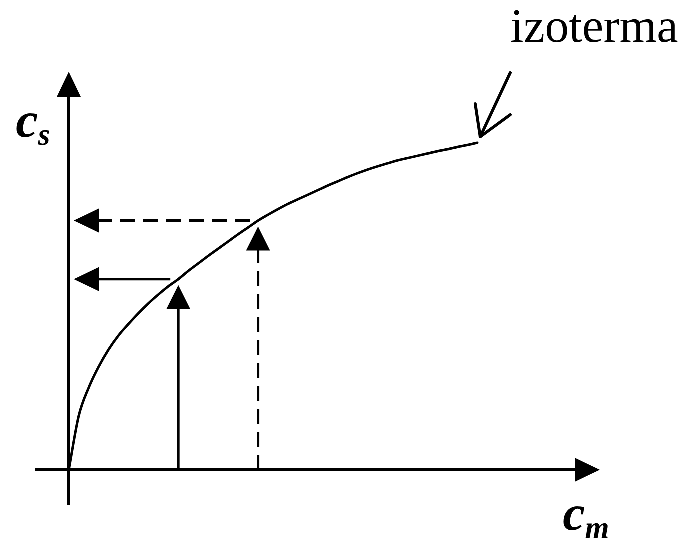 The height and width of the screenshot is (547, 699). What do you see at coordinates (586, 515) in the screenshot?
I see `x-axis-title: c$_{m}$` at bounding box center [586, 515].